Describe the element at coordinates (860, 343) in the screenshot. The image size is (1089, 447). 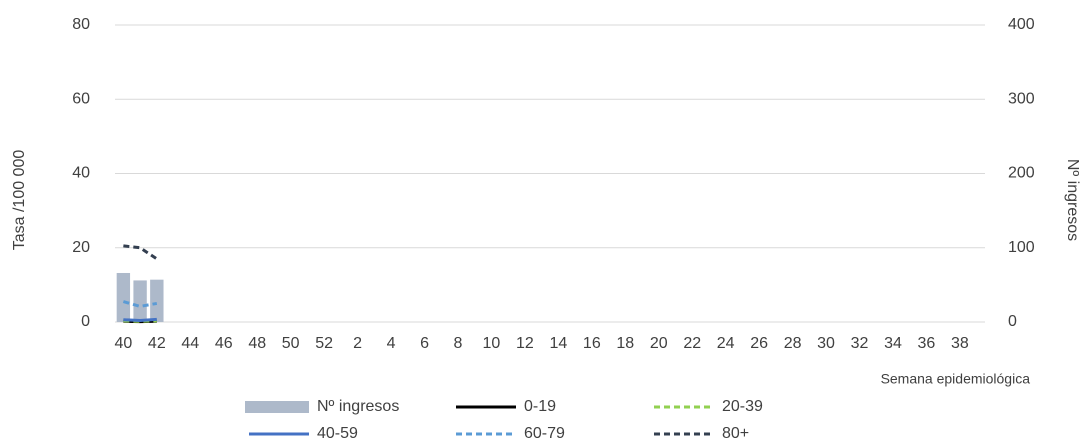
I see `x-tick-label: 32` at that location.